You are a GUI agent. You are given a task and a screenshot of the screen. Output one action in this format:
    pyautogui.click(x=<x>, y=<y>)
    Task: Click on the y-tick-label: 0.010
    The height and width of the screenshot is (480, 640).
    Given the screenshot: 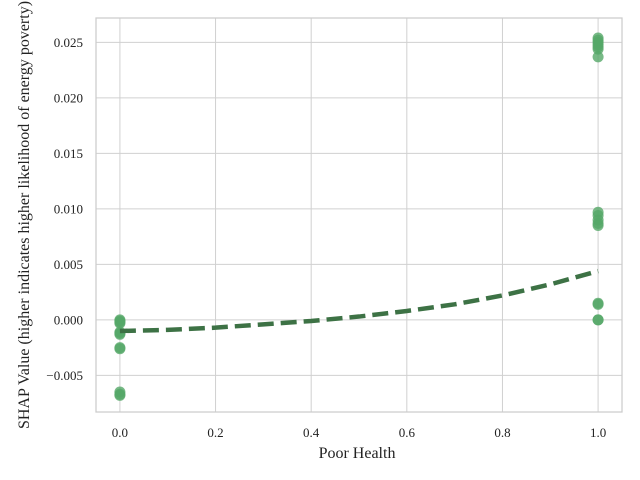 What is the action you would take?
    pyautogui.click(x=68, y=208)
    